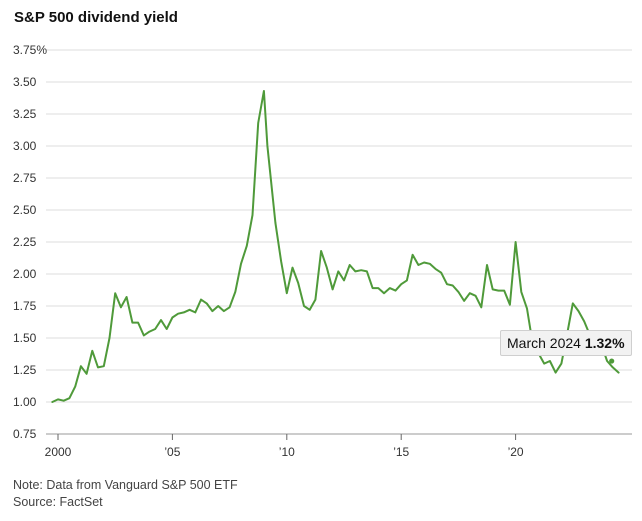  I want to click on y-tick-label: 2.75, so click(25, 178).